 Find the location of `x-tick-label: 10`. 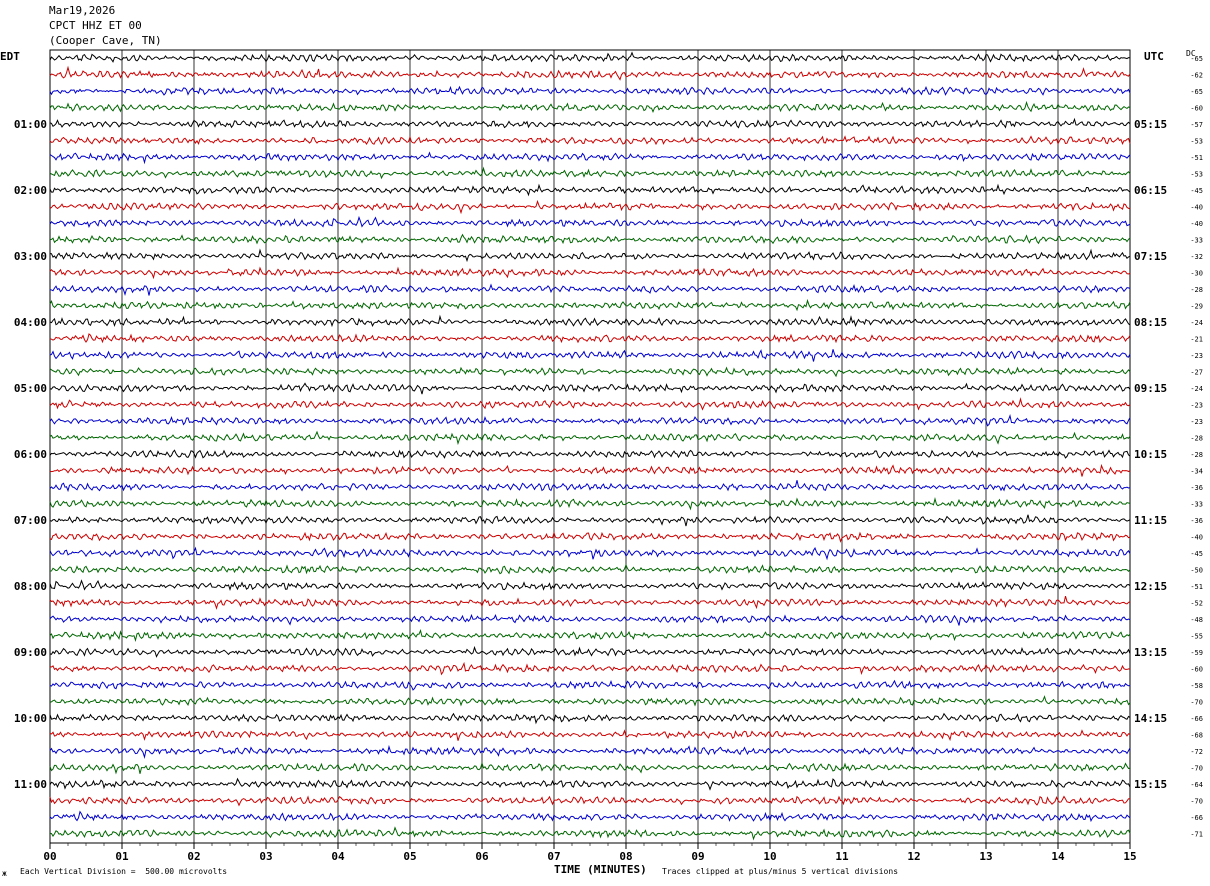

x-tick-label: 10 is located at coordinates (769, 856).